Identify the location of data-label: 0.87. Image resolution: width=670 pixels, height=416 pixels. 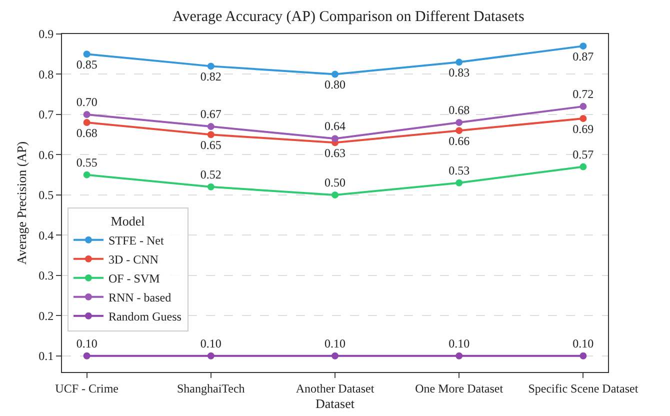
(583, 56).